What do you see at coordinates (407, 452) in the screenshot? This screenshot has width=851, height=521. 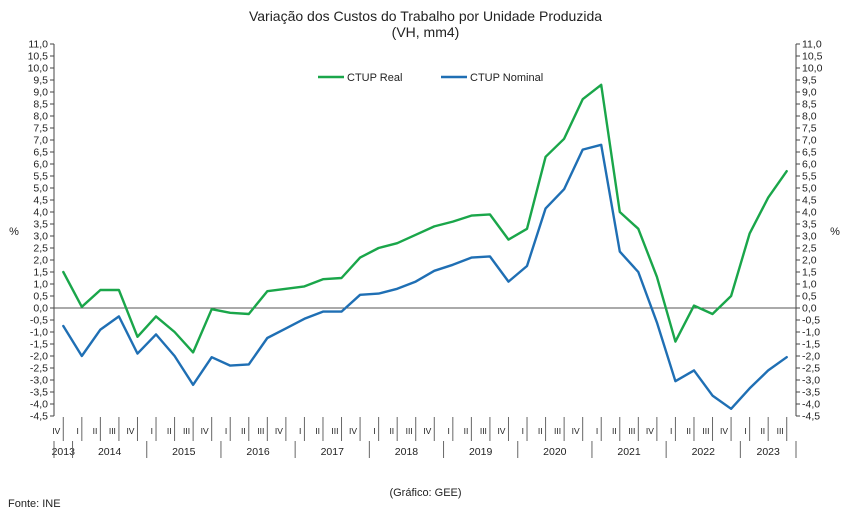 I see `x-year-label: 2018` at bounding box center [407, 452].